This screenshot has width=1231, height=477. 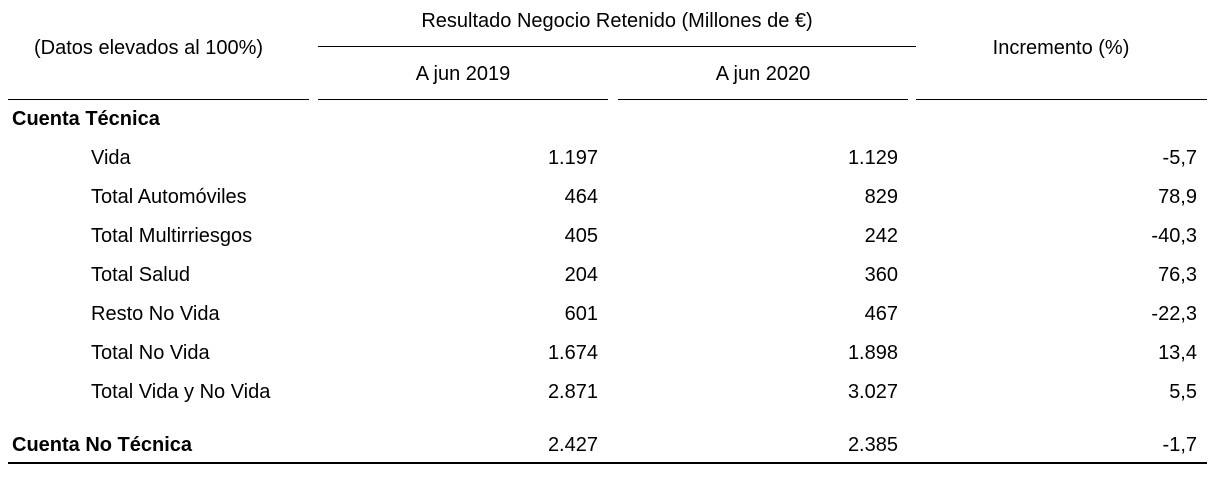 What do you see at coordinates (1061, 99) in the screenshot?
I see `header-rule-increment` at bounding box center [1061, 99].